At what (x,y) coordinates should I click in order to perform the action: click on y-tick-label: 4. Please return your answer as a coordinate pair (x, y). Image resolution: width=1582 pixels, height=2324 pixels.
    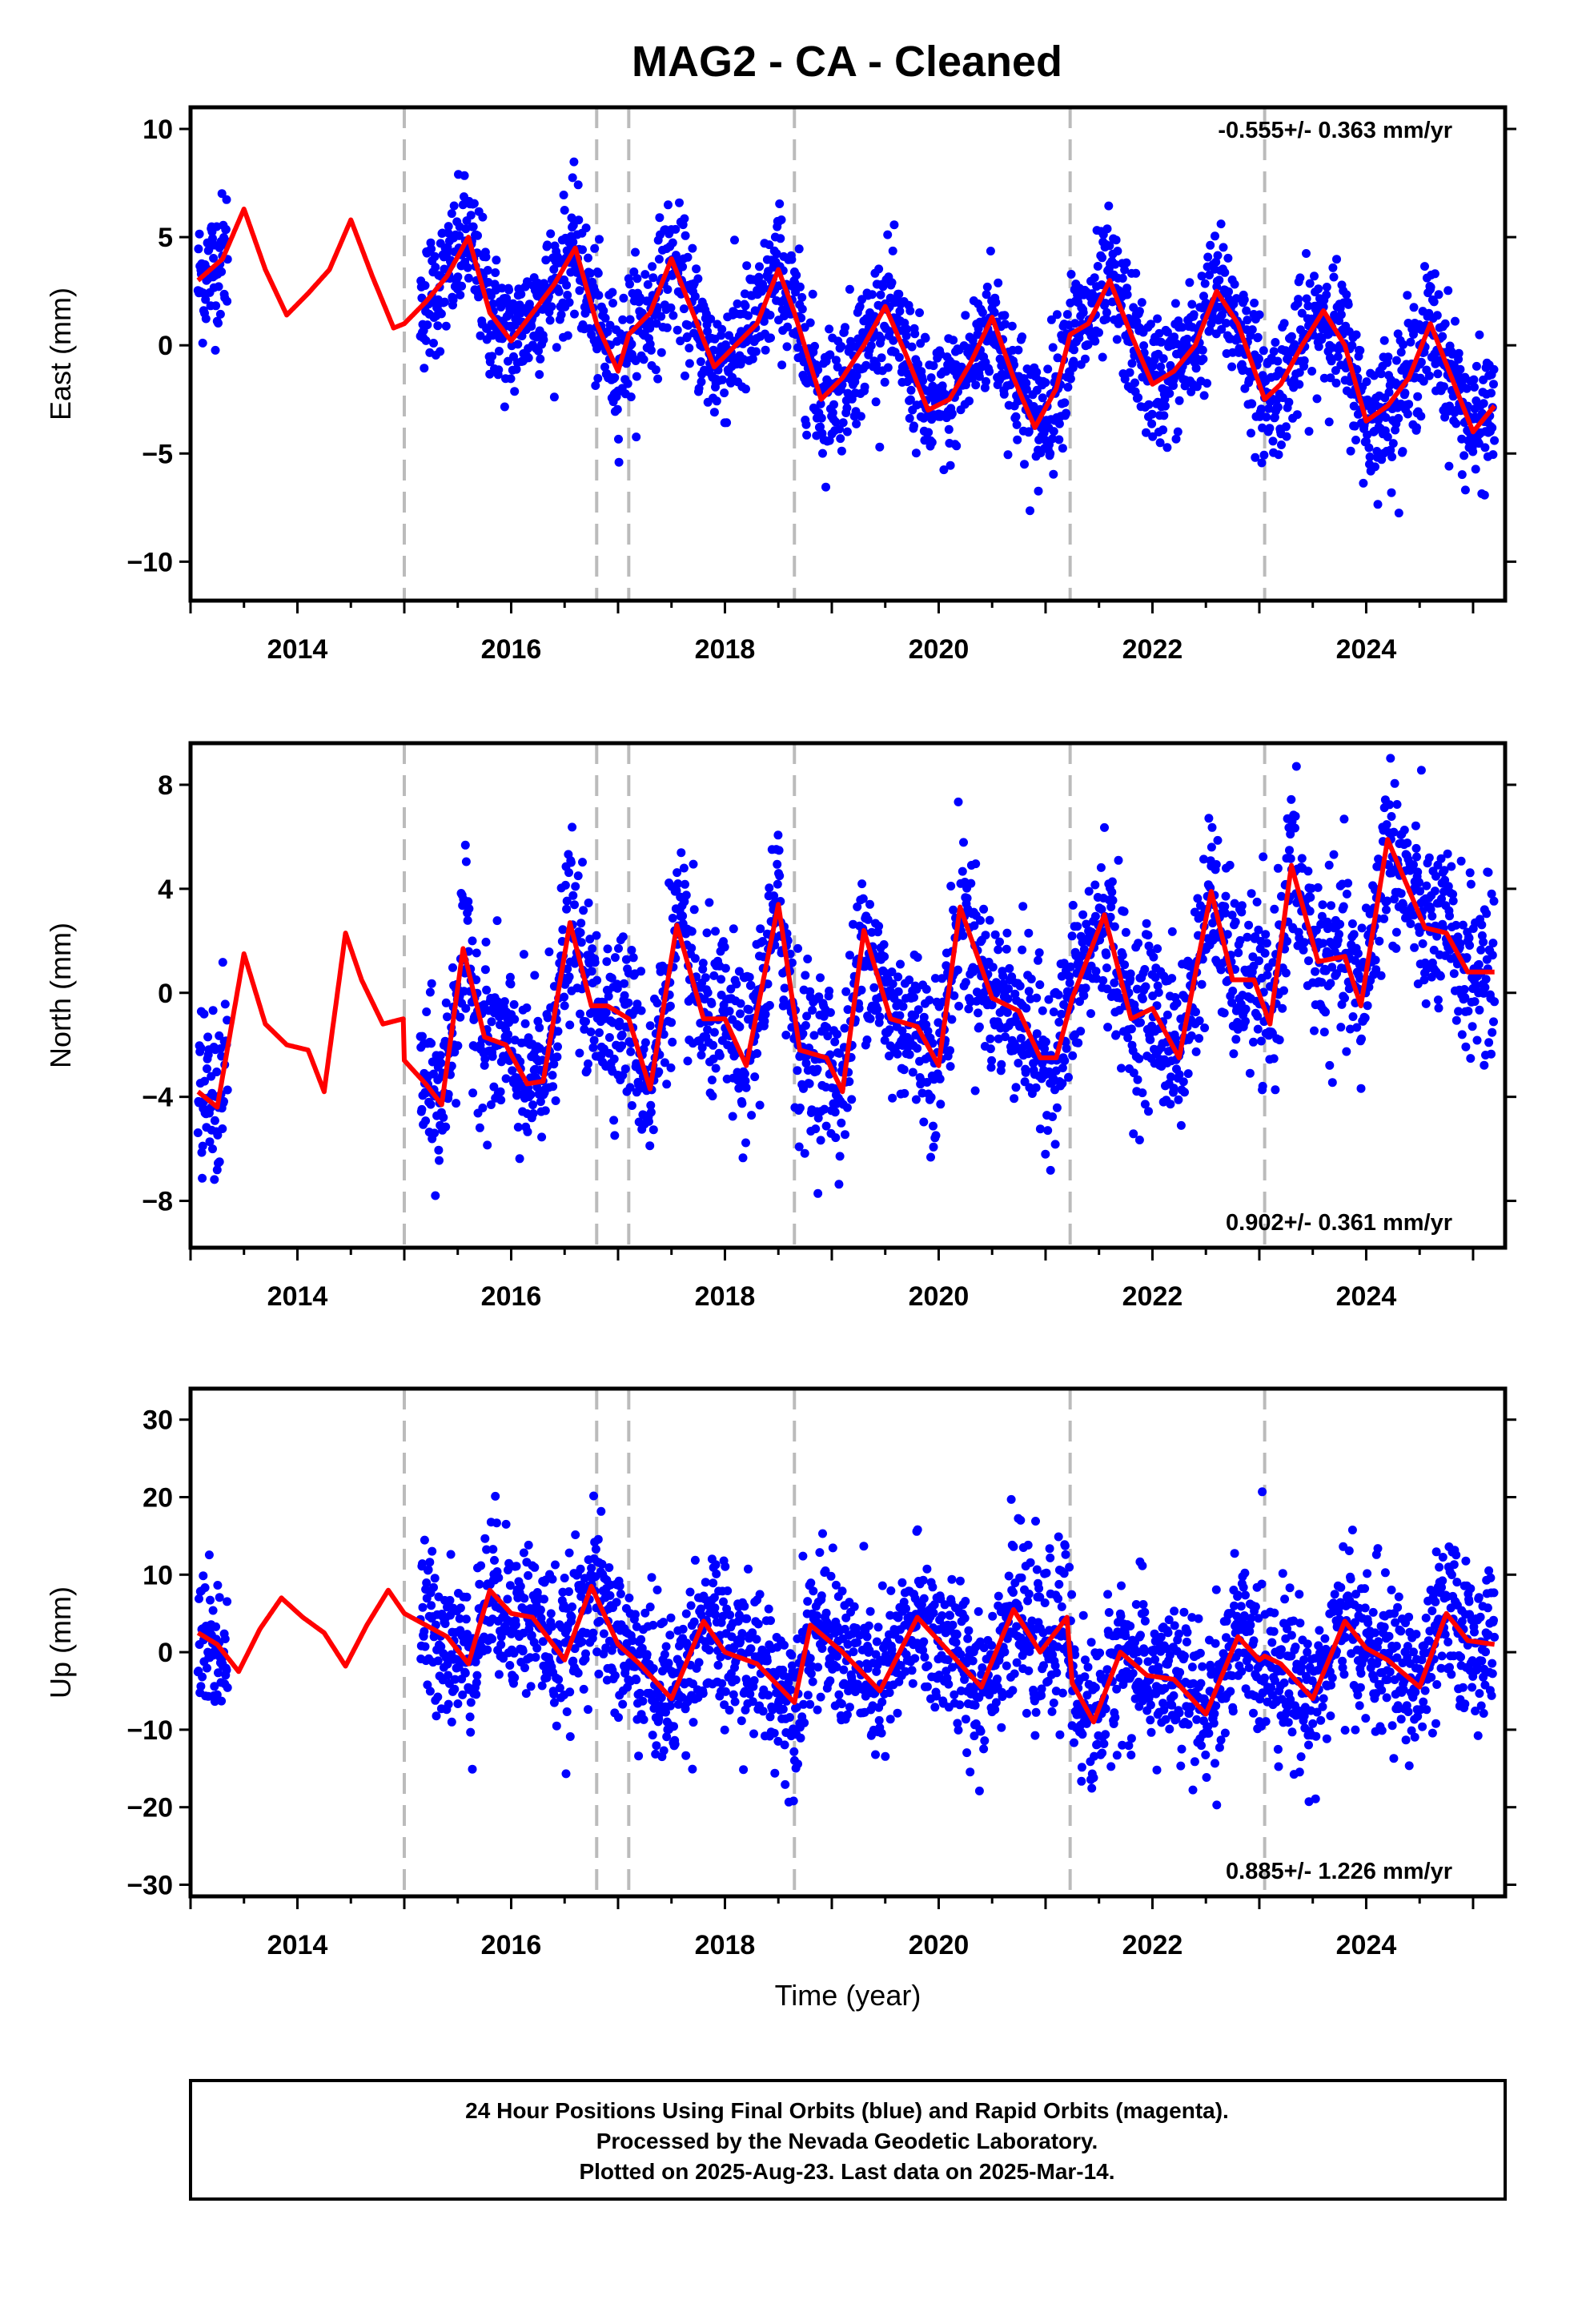
    Looking at the image, I should click on (165, 890).